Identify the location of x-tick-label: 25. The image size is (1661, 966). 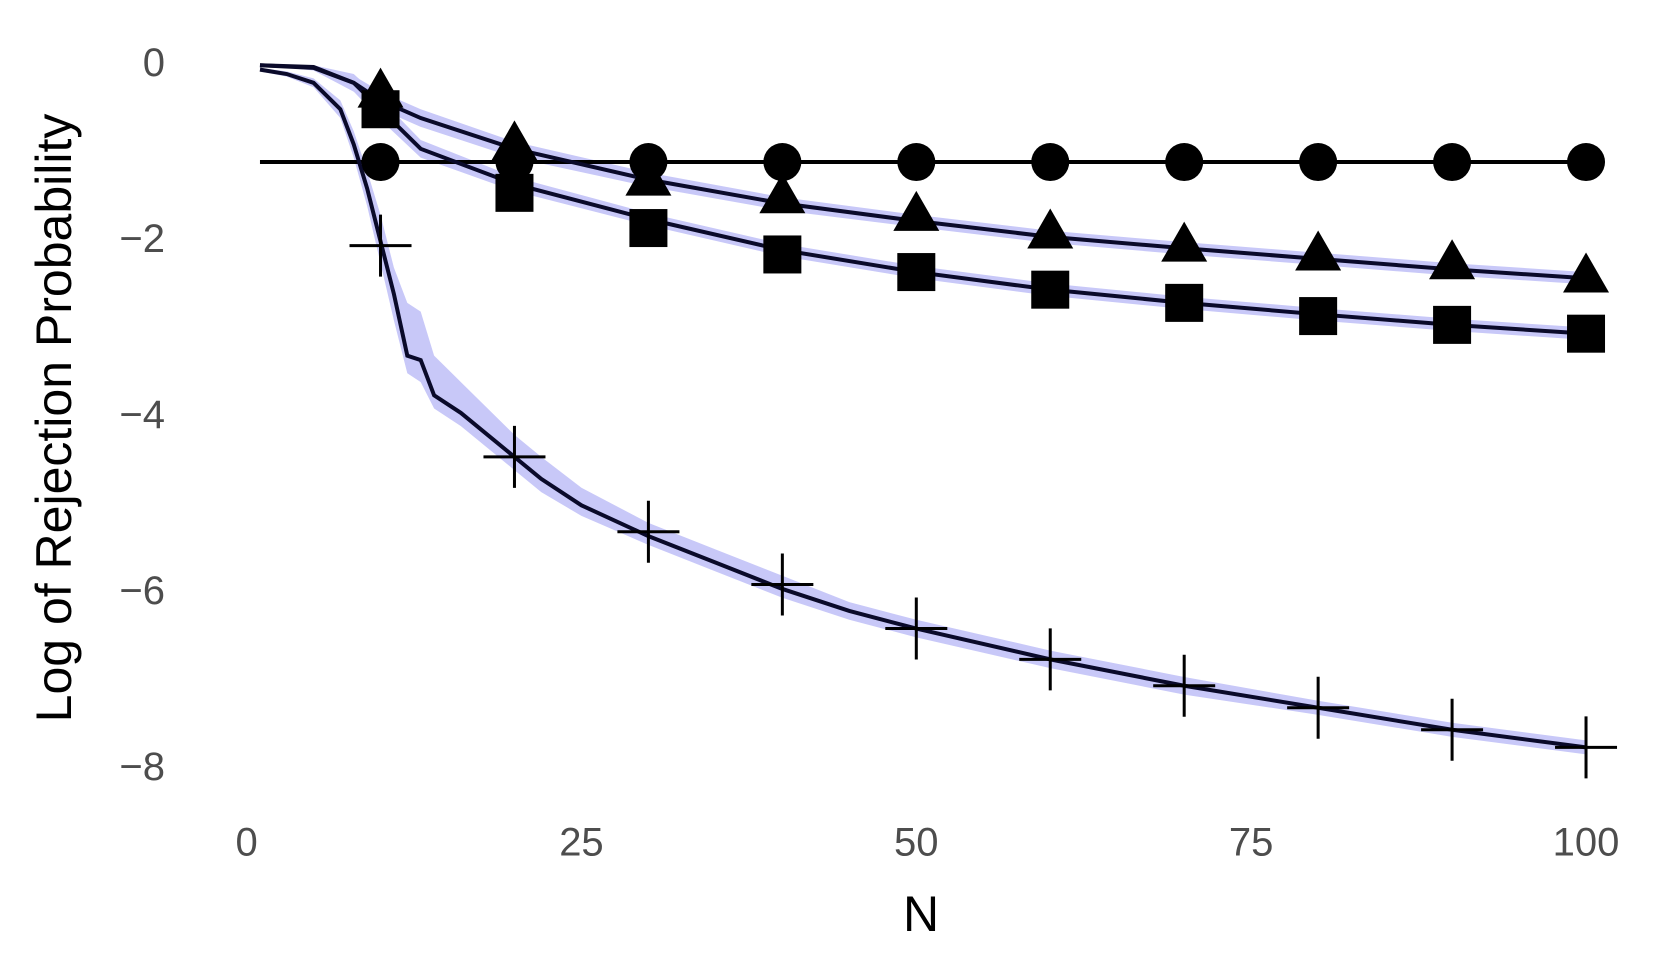
(581, 843).